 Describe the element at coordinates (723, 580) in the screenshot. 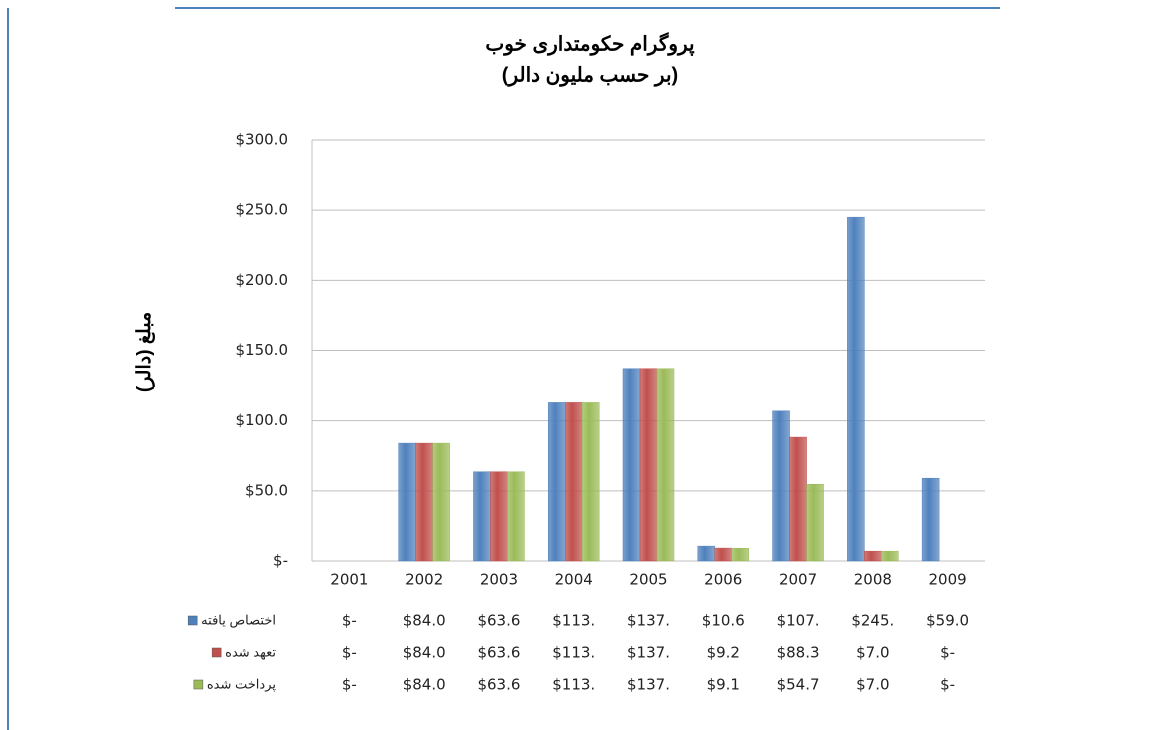

I see `x-tick-label: 2006` at that location.